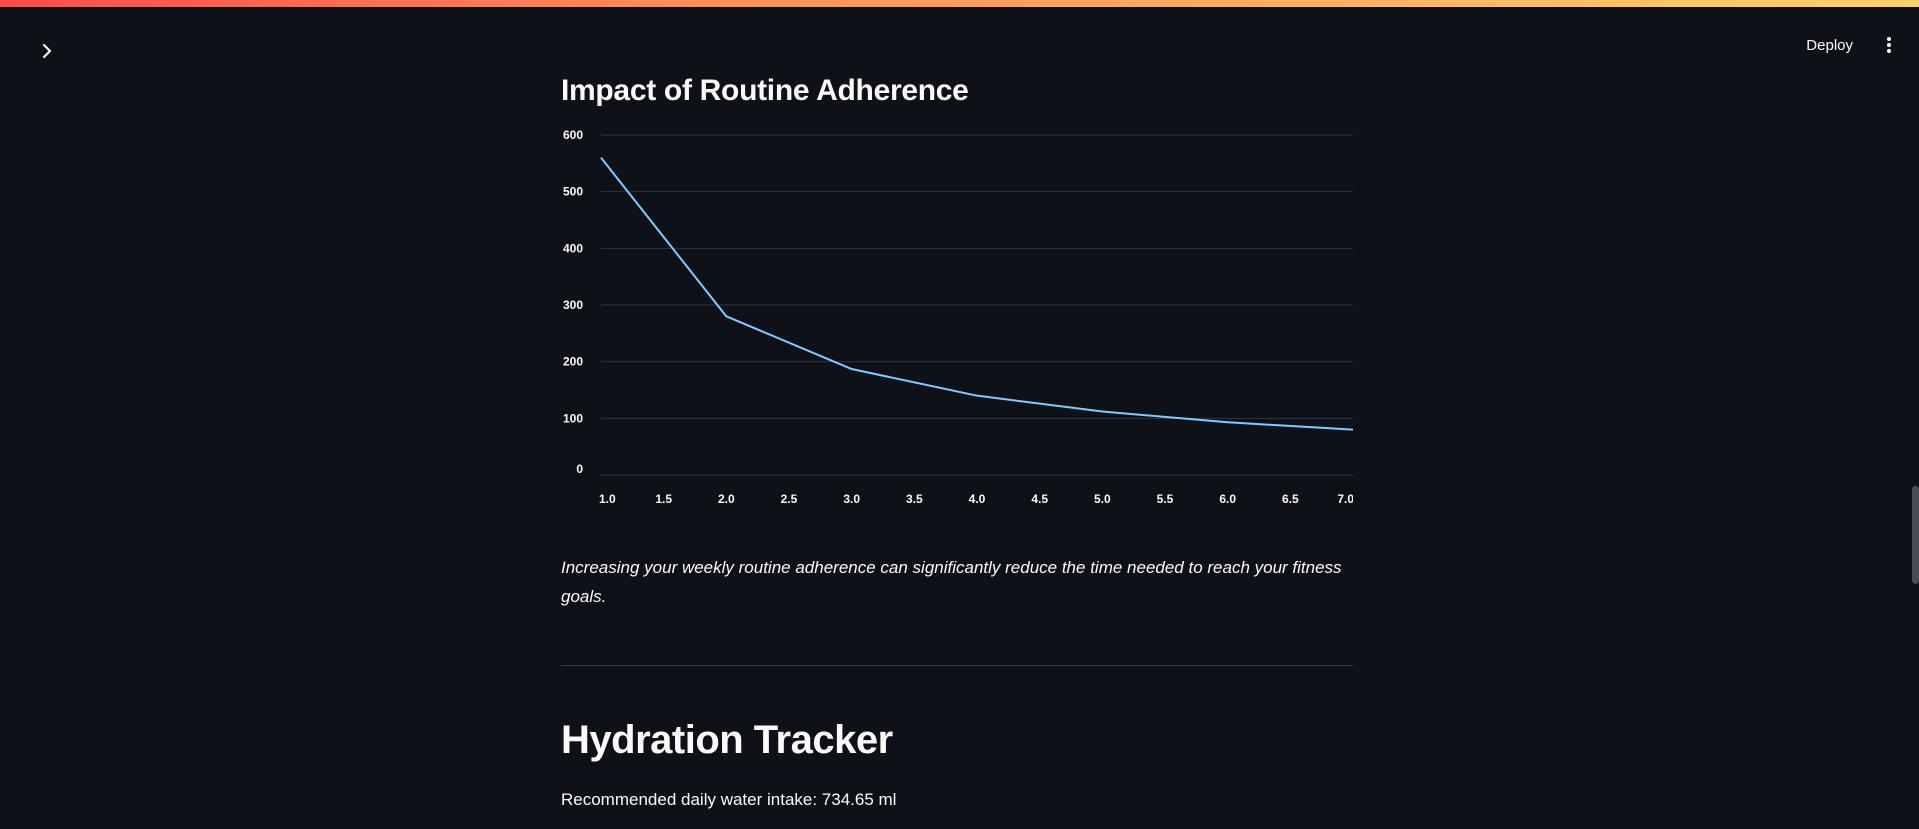 The height and width of the screenshot is (829, 1919). Describe the element at coordinates (726, 499) in the screenshot. I see `x-tick-label: 2.0` at that location.